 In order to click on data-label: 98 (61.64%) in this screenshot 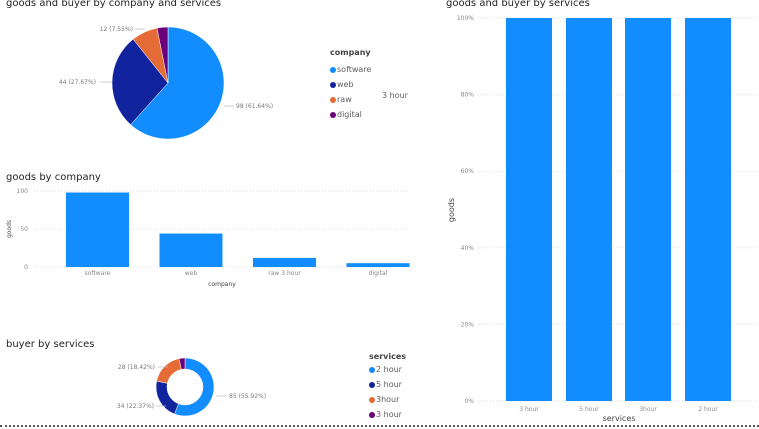, I will do `click(254, 106)`.